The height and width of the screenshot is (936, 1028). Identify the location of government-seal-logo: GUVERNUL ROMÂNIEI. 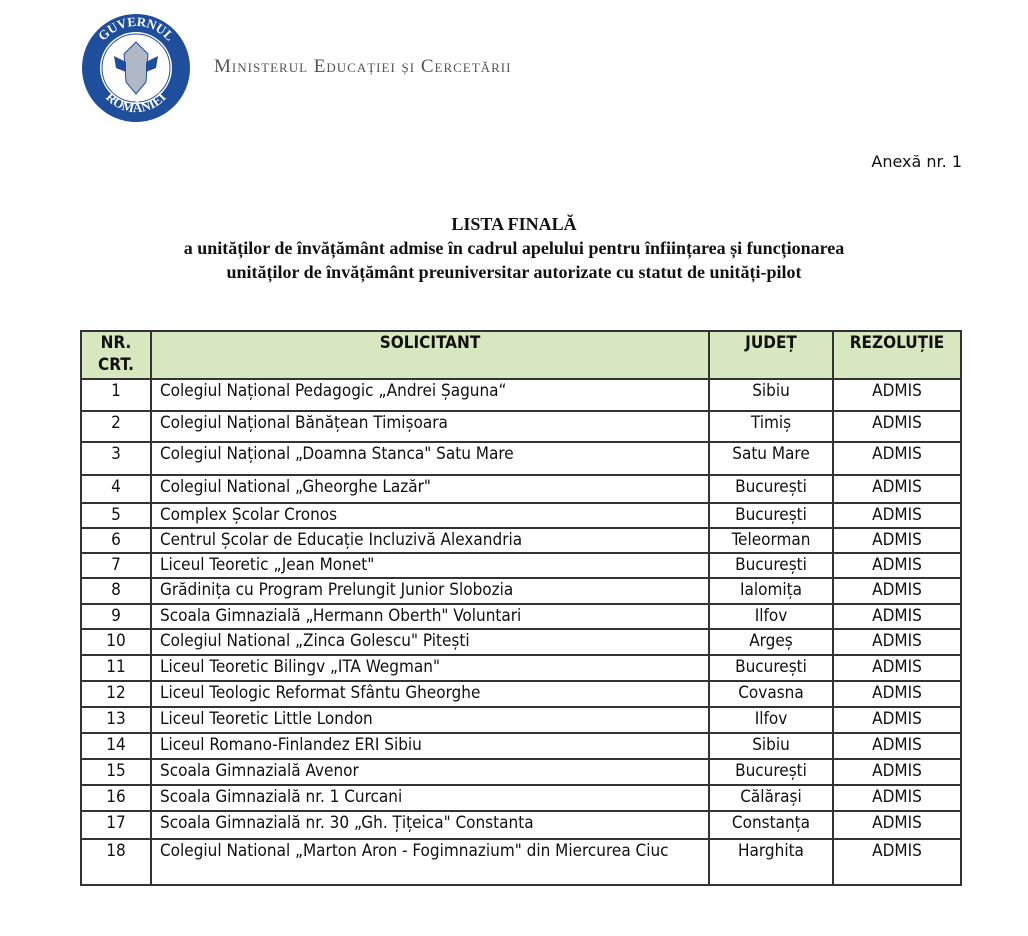
(136, 68).